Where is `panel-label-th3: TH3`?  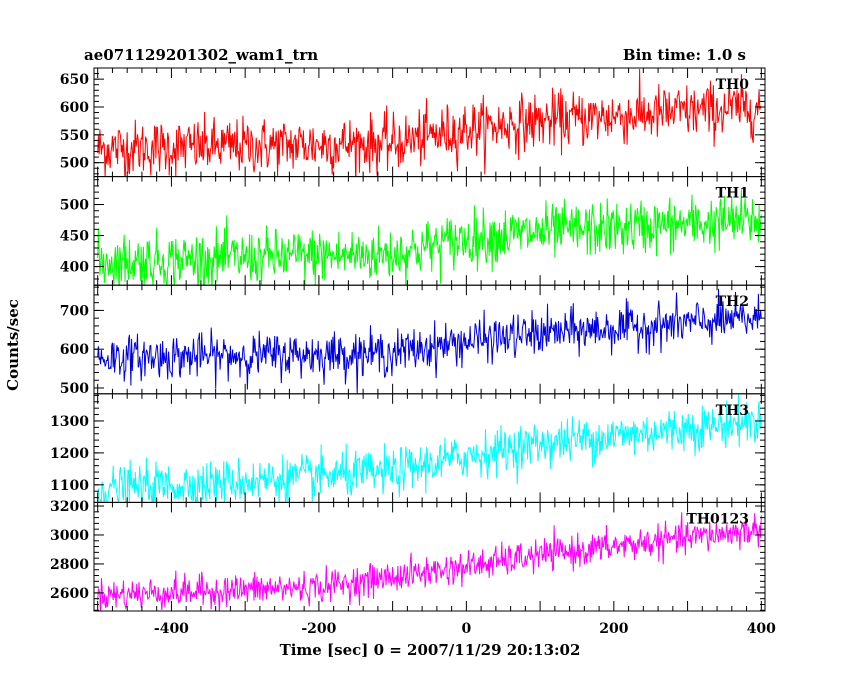
panel-label-th3: TH3 is located at coordinates (732, 411).